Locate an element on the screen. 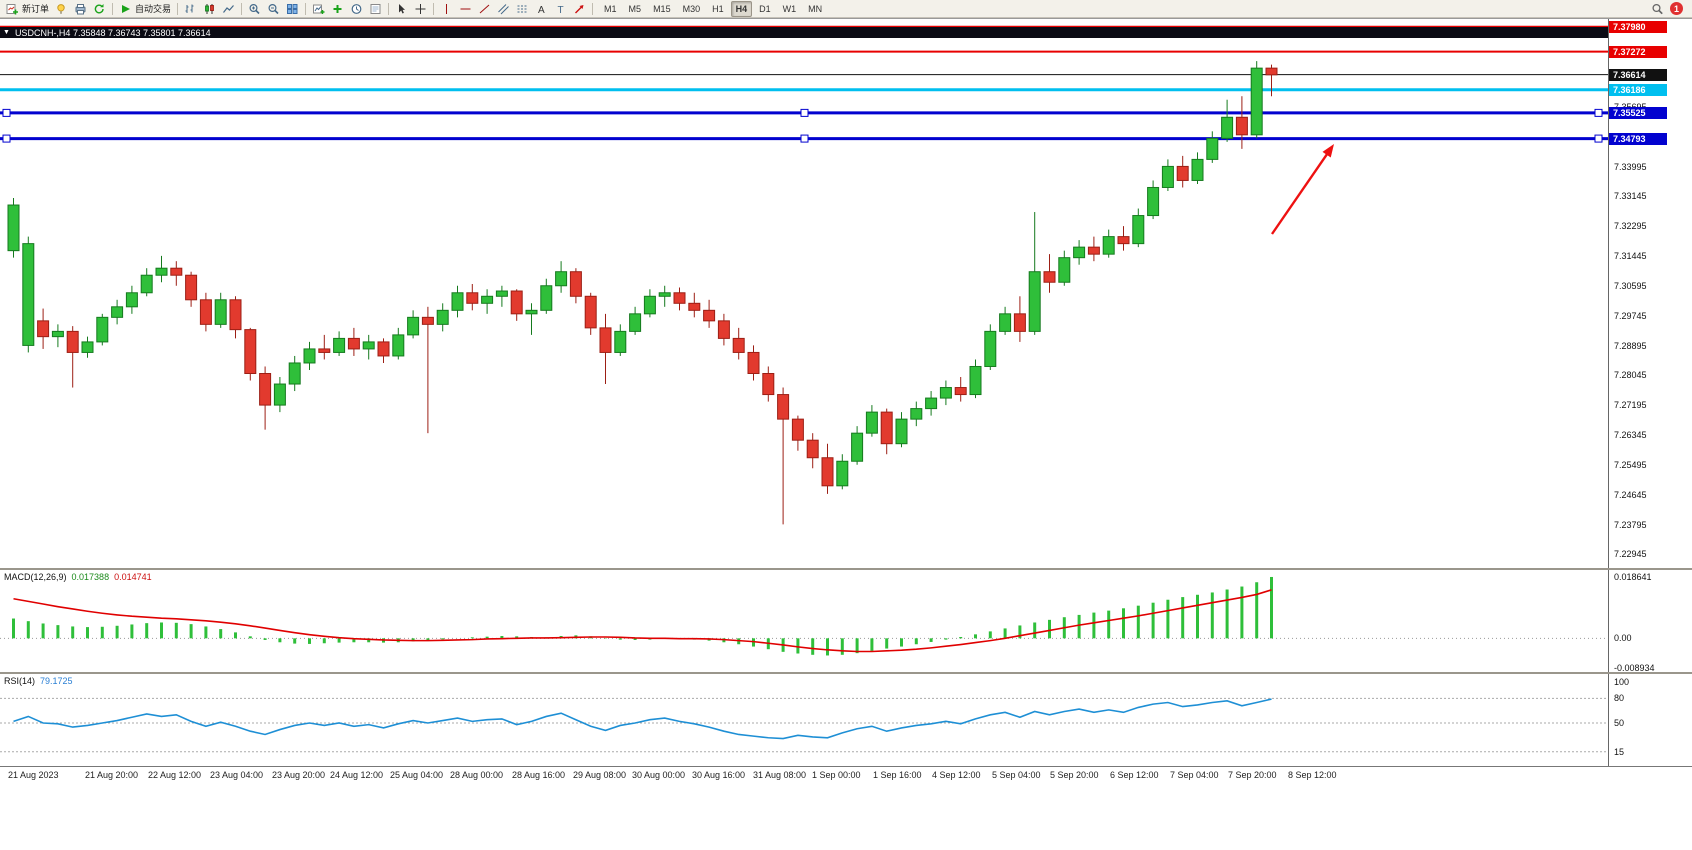 This screenshot has height=850, width=1692. macd-scale: 0.018641 0.00 -0.008934 is located at coordinates (1650, 621).